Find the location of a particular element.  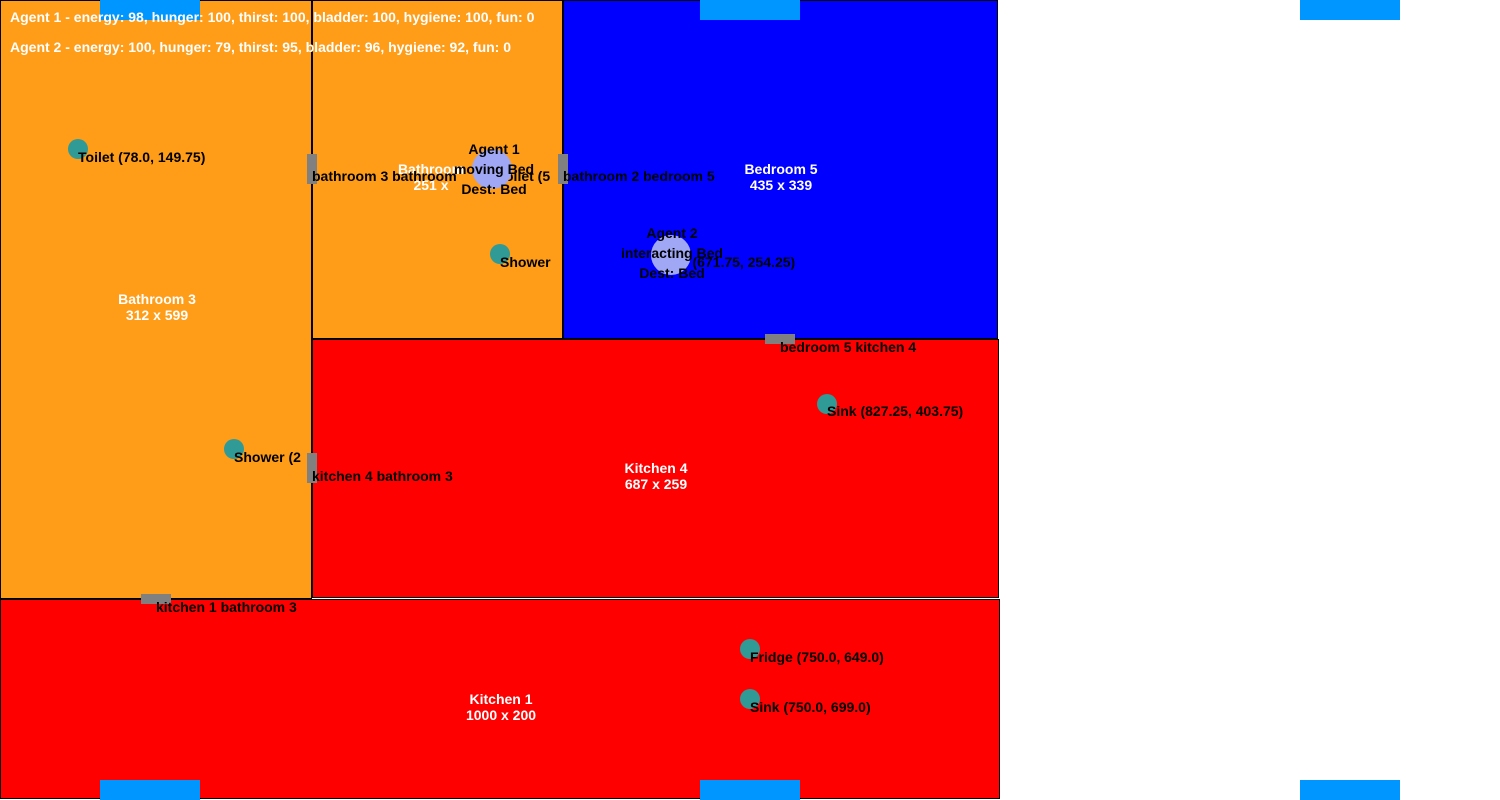

room-label-kitchen-1: Kitchen 1 1000 x 200 is located at coordinates (501, 707).